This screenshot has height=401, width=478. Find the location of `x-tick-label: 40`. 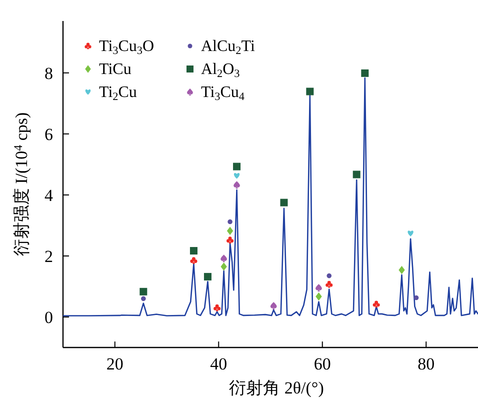

x-tick-label: 40 is located at coordinates (219, 364).